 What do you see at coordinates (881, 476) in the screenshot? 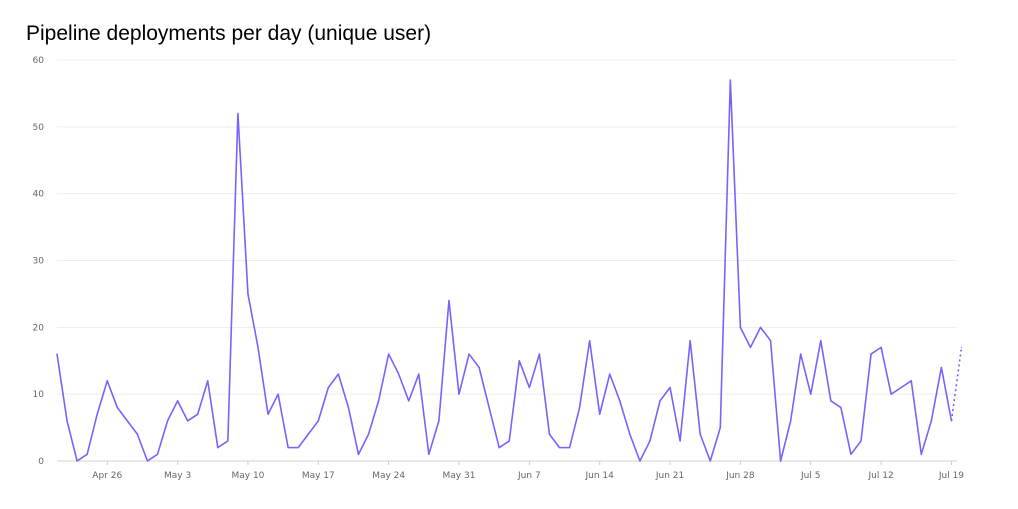
I see `x-tick-label: Jul 12` at bounding box center [881, 476].